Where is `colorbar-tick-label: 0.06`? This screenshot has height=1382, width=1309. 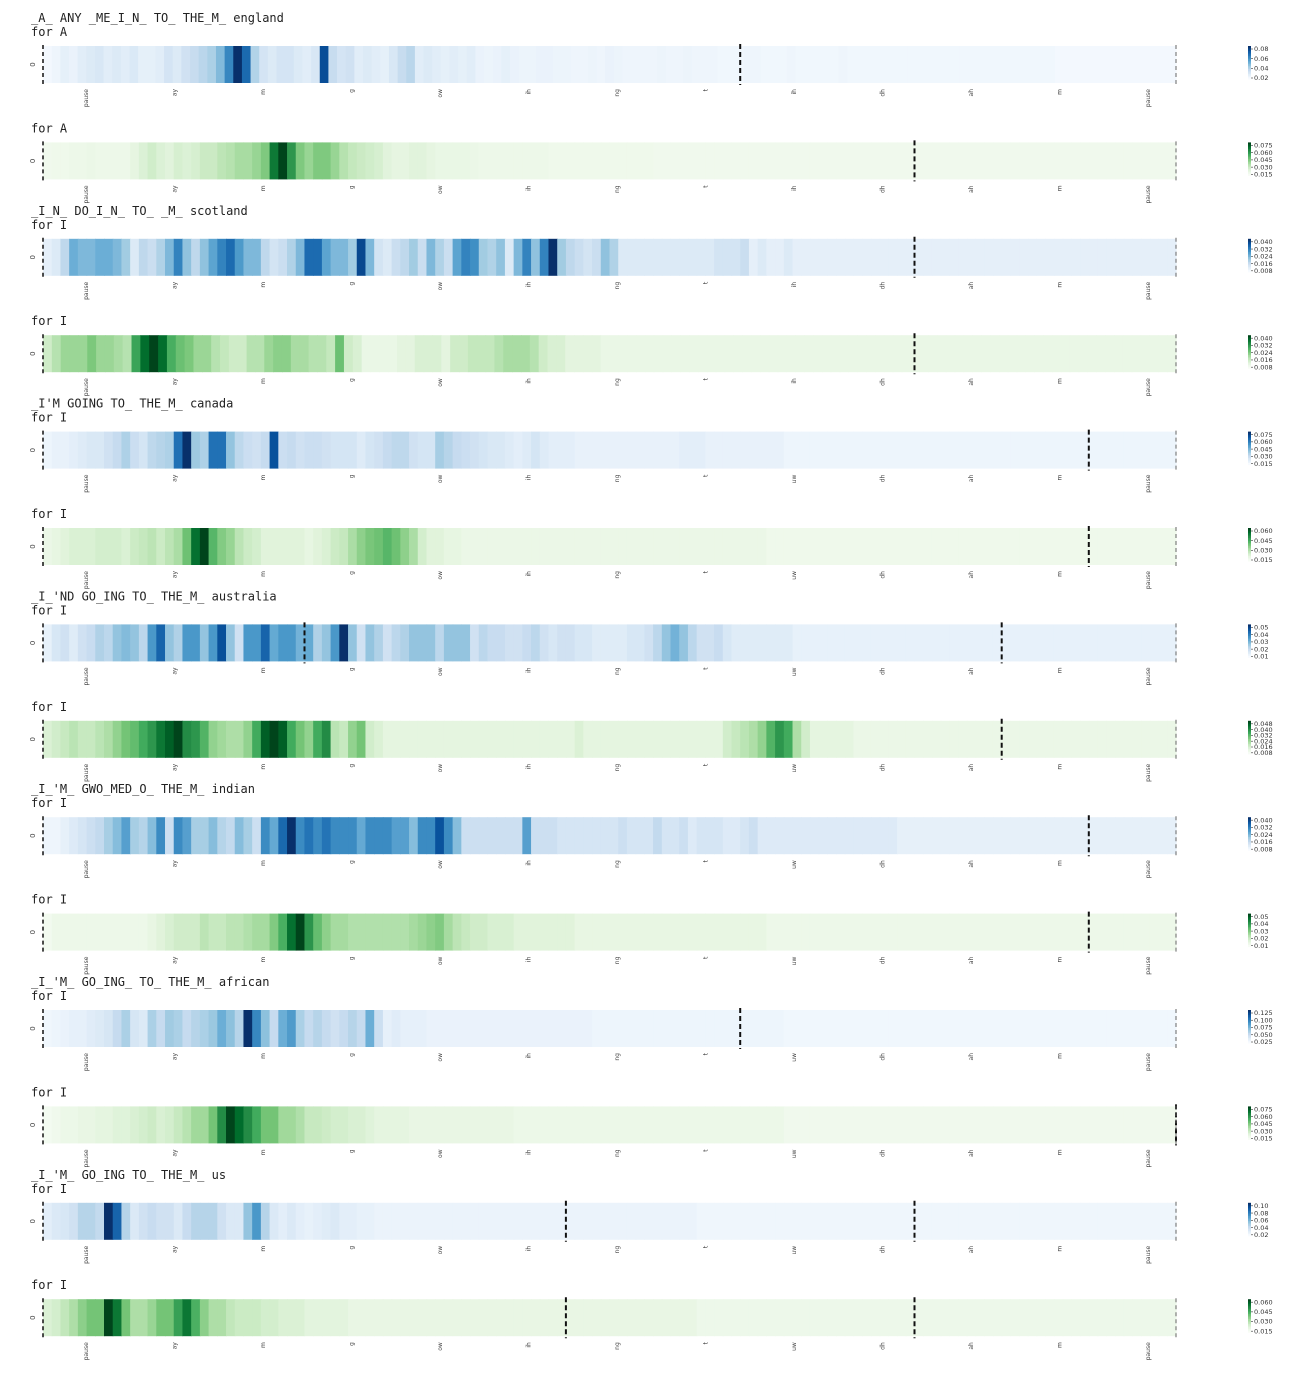
colorbar-tick-label: 0.06 is located at coordinates (1261, 1221).